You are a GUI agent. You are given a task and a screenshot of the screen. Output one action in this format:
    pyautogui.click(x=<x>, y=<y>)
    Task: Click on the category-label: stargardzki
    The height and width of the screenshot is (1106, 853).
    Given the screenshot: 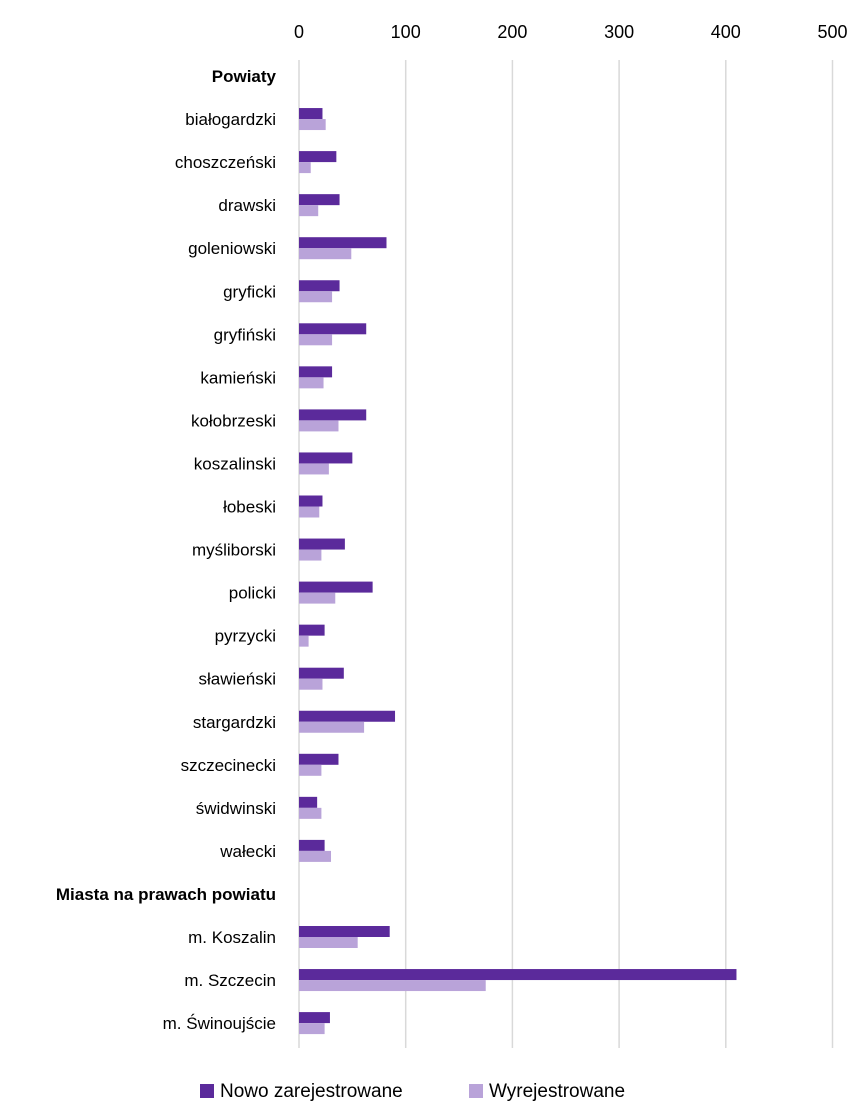 What is the action you would take?
    pyautogui.click(x=234, y=722)
    